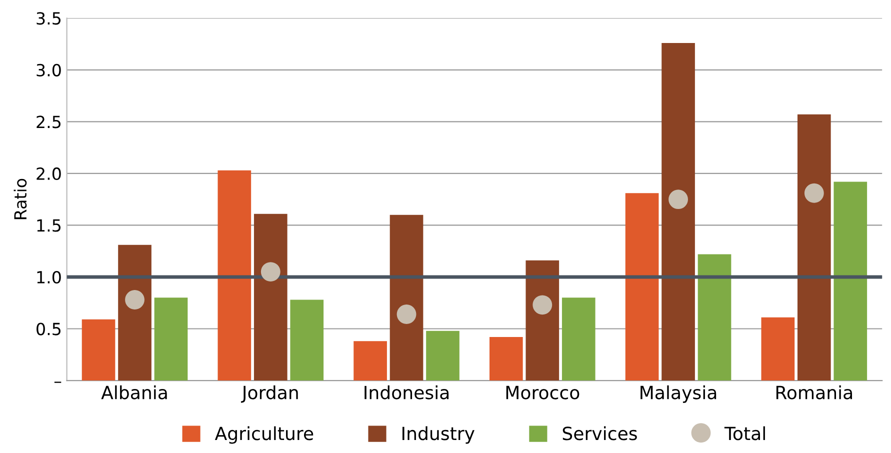  Describe the element at coordinates (58, 382) in the screenshot. I see `y-tick-label: –` at that location.